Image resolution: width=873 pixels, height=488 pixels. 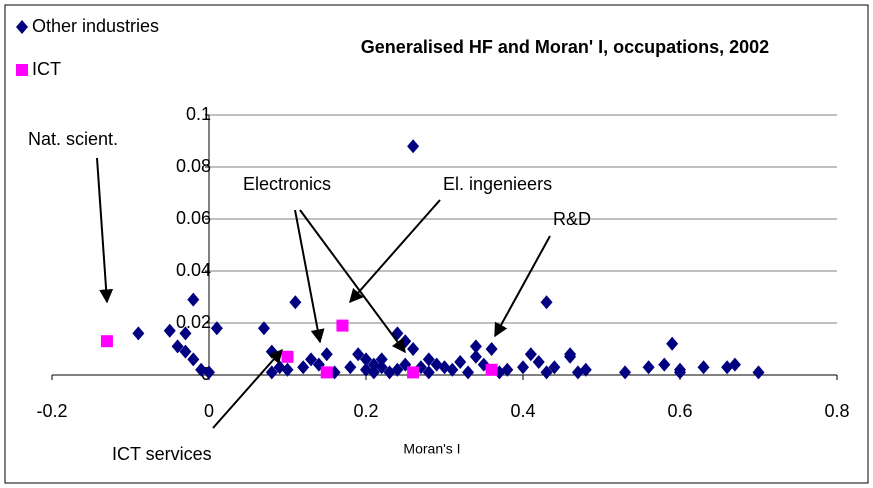 What do you see at coordinates (431, 449) in the screenshot?
I see `x-axis-label: Moran's I` at bounding box center [431, 449].